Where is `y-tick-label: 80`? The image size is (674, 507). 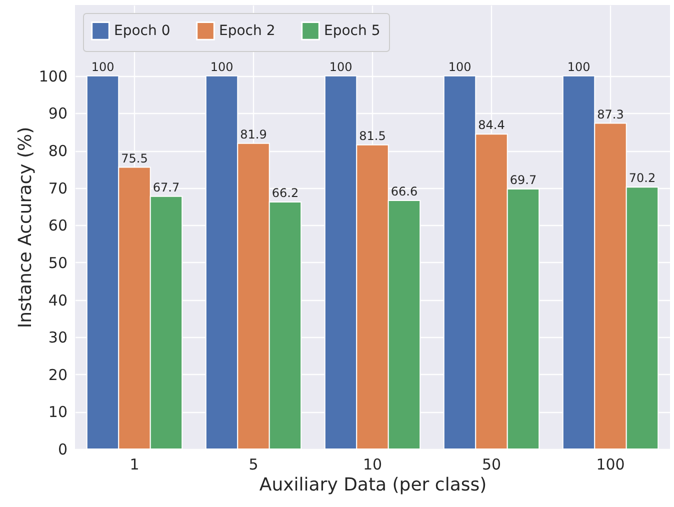 y-tick-label: 80 is located at coordinates (58, 151).